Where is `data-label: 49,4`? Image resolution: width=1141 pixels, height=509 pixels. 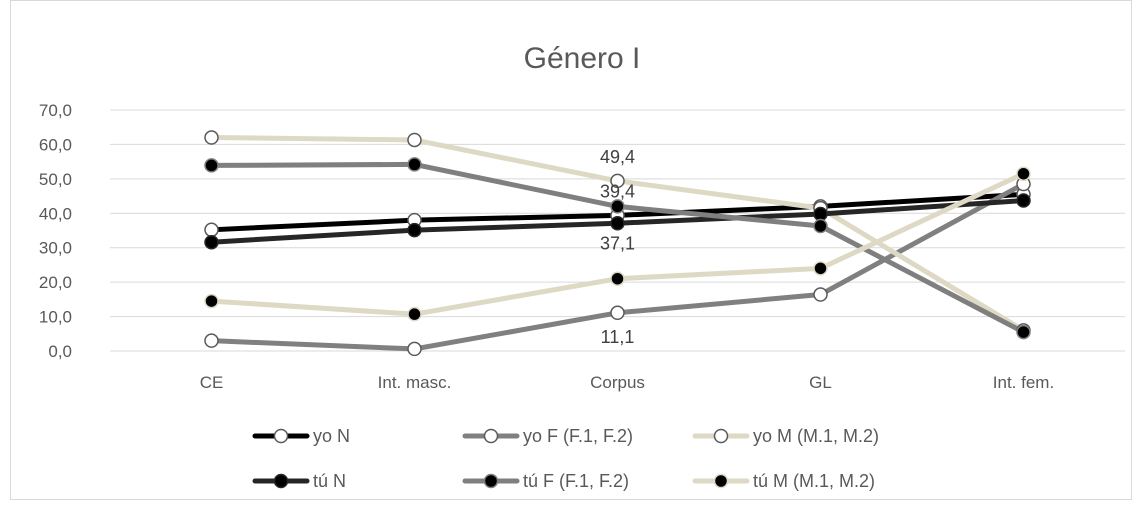 data-label: 49,4 is located at coordinates (617, 157).